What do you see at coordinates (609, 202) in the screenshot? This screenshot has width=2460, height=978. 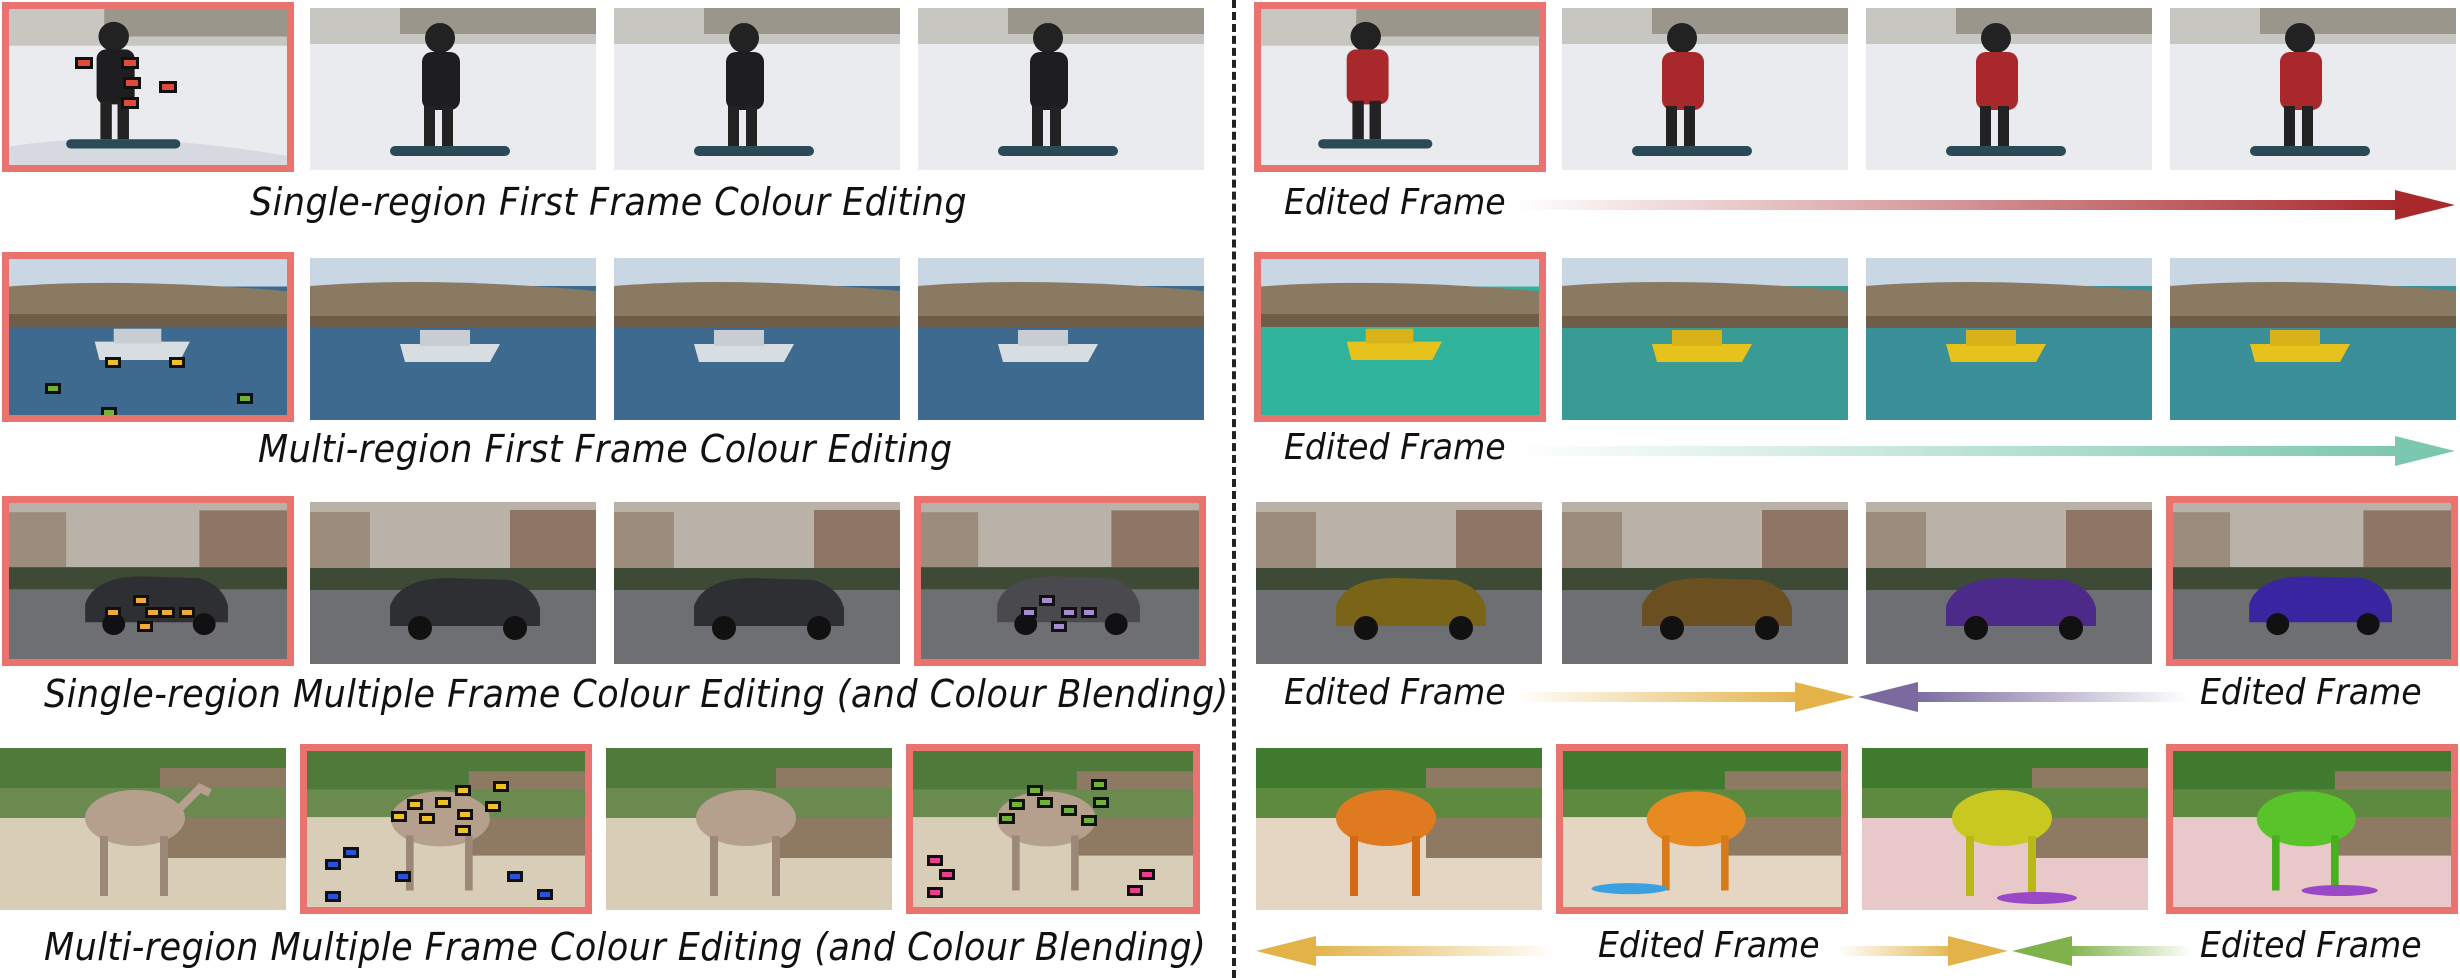 I see `row1-caption: Single-region First Frame Colour Editing` at bounding box center [609, 202].